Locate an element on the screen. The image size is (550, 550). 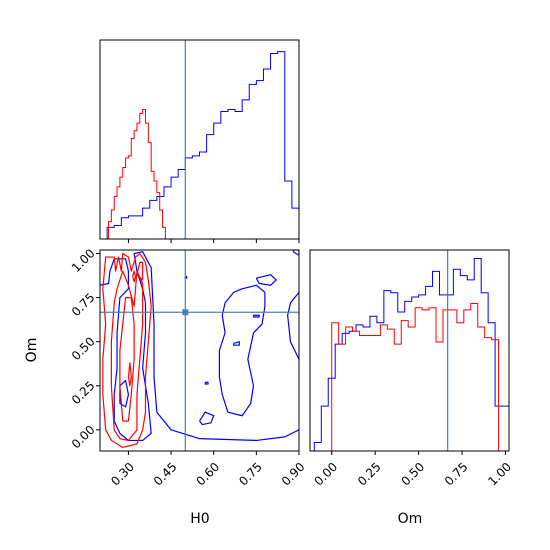
om-x-tick-label-4: 1.00 is located at coordinates (499, 474).